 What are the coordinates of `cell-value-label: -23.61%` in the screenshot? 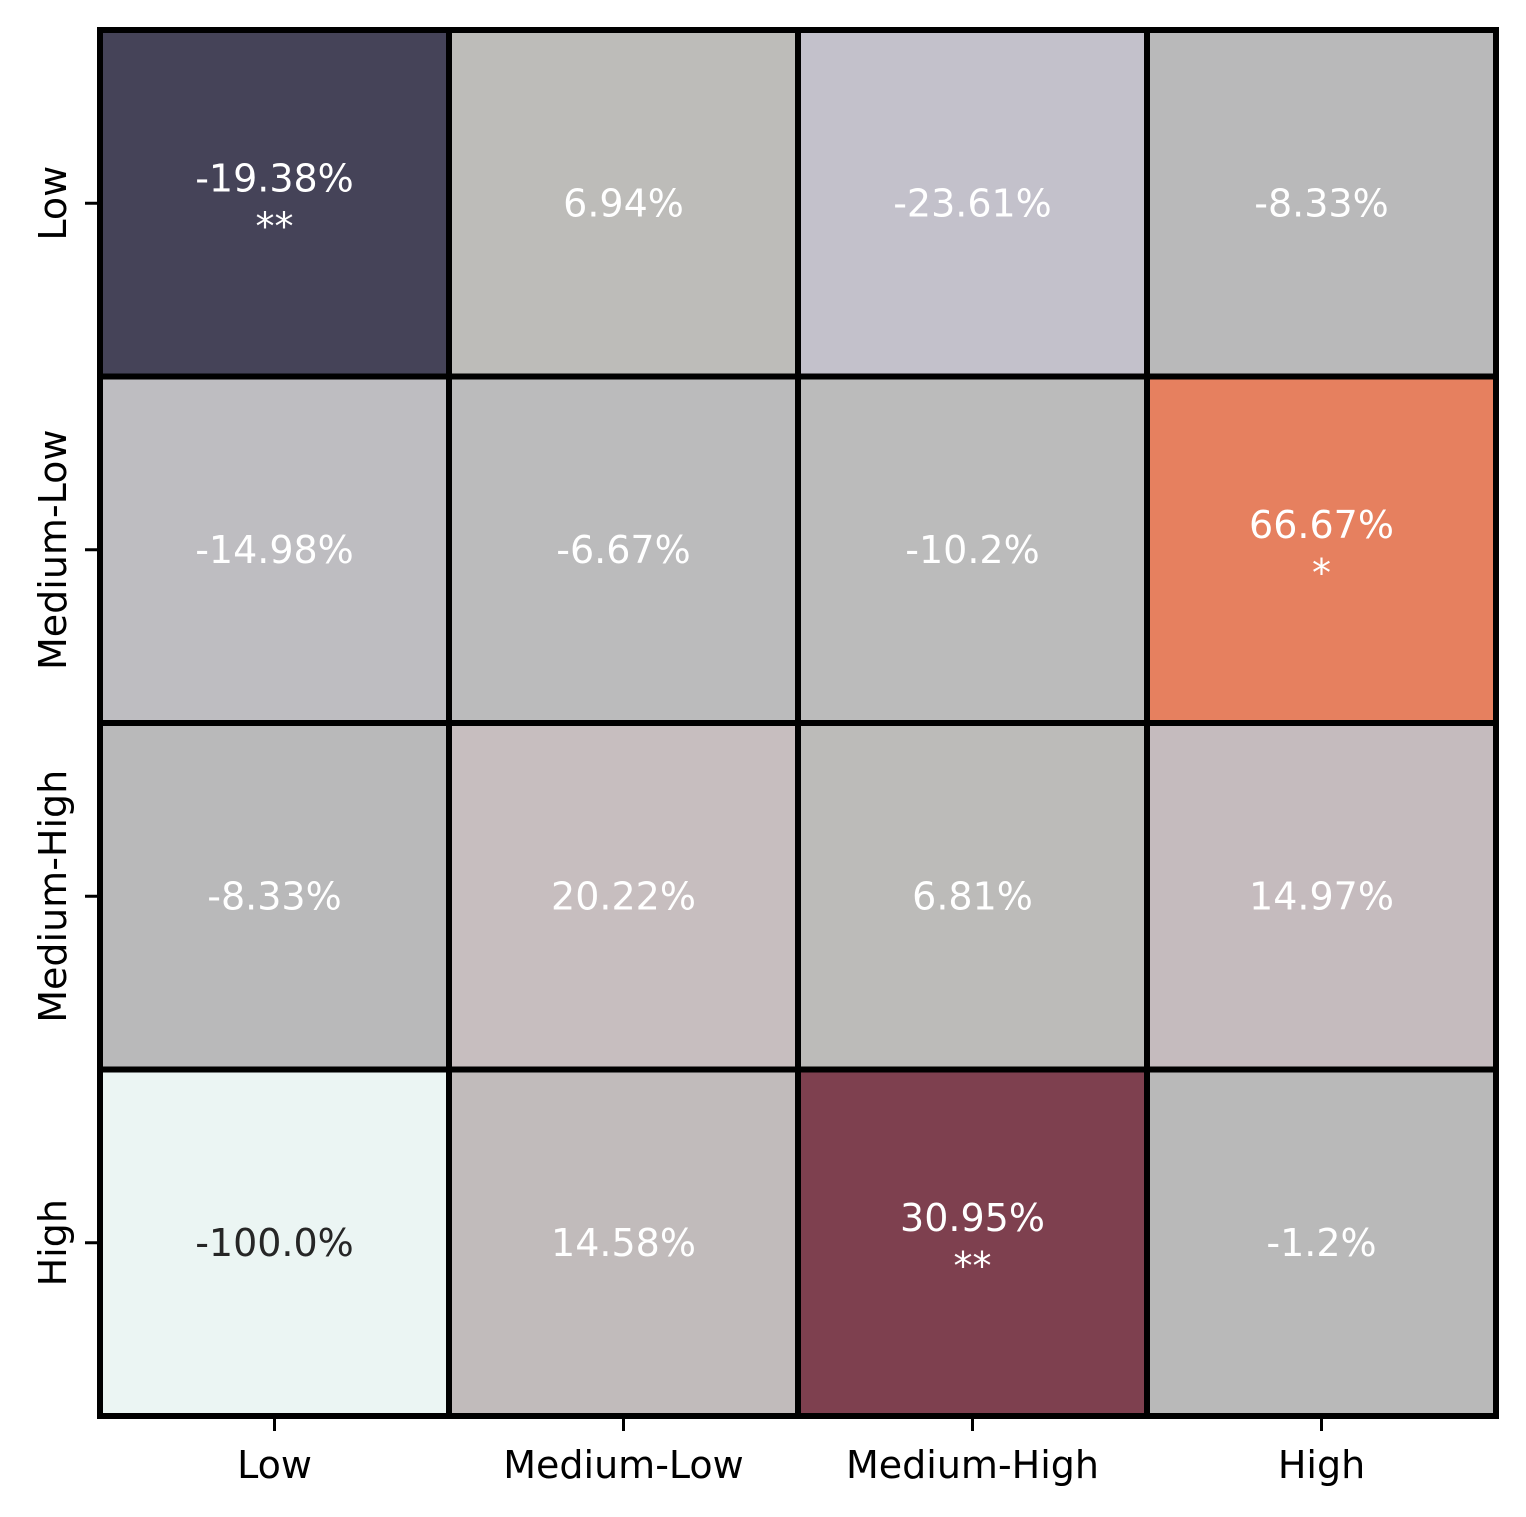 It's located at (972, 203).